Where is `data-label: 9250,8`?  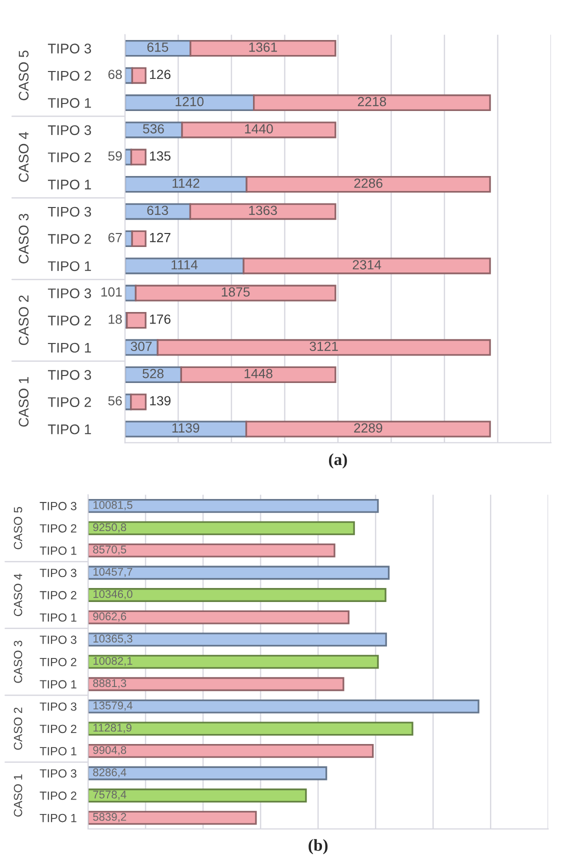
data-label: 9250,8 is located at coordinates (109, 527).